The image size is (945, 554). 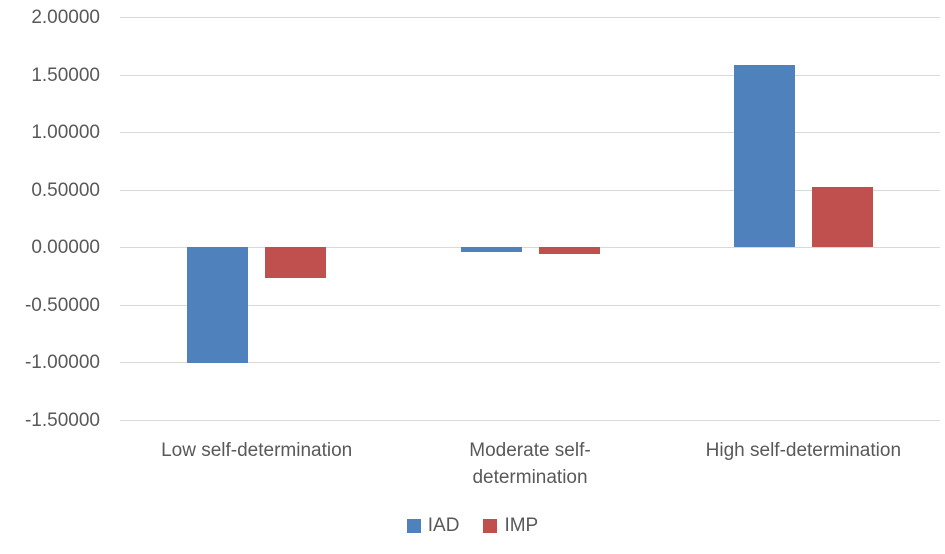 I want to click on y-tick-label: -1.50000, so click(x=62, y=420).